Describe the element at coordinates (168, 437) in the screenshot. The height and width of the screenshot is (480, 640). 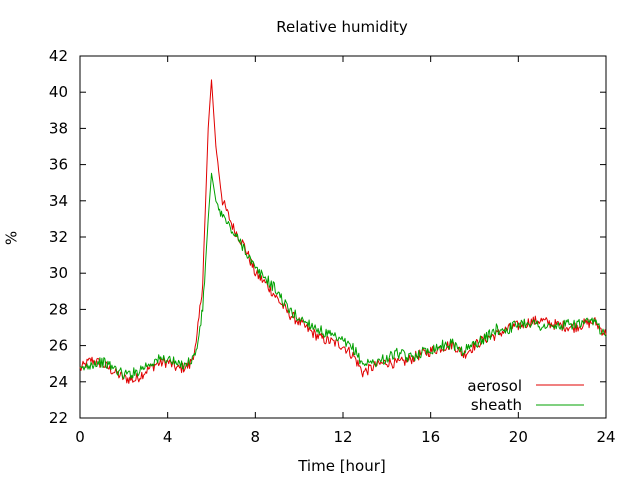
I see `x-tick-label-1: 4` at that location.